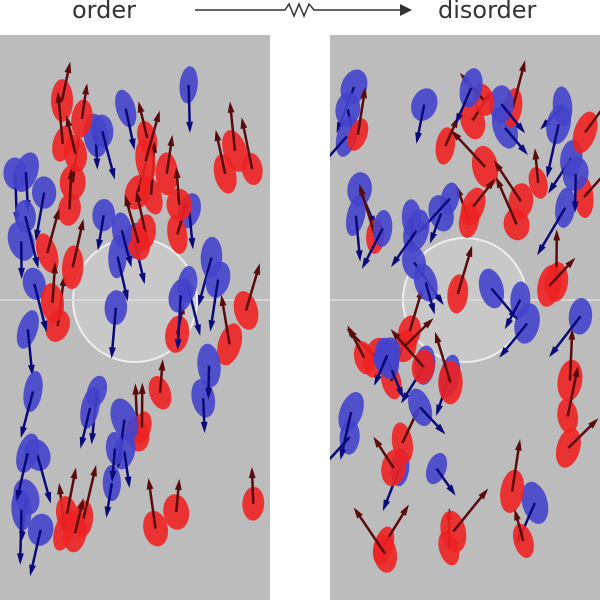 This screenshot has width=600, height=600. I want to click on disorder-label: disorder, so click(487, 12).